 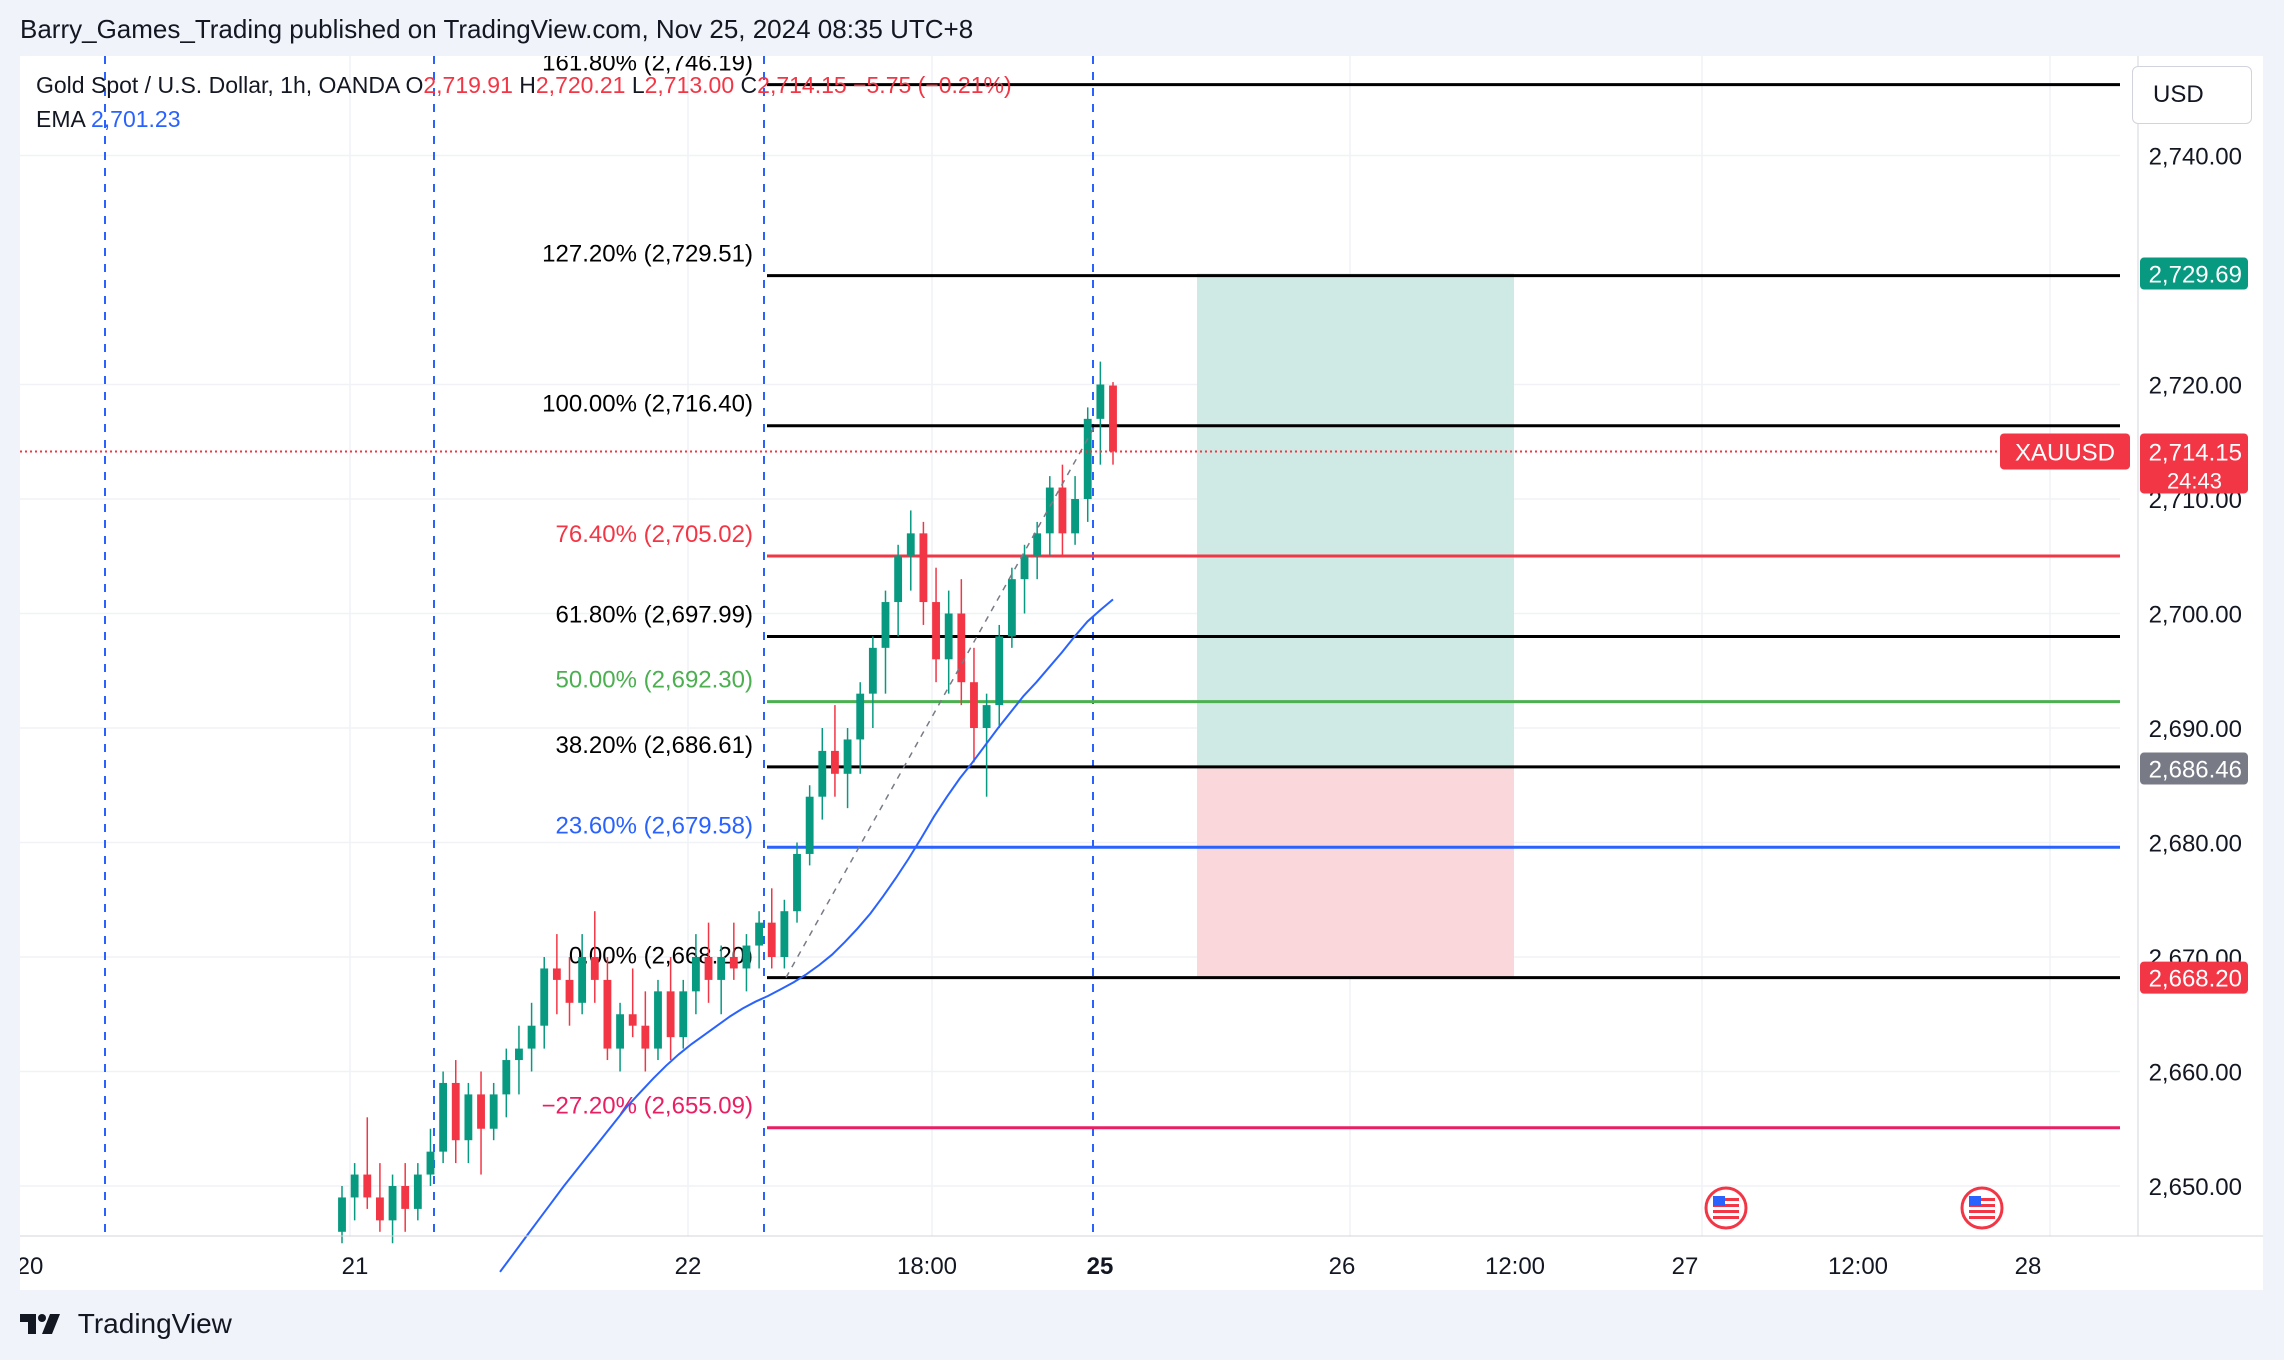 What do you see at coordinates (414, 85) in the screenshot?
I see `open-label: O` at bounding box center [414, 85].